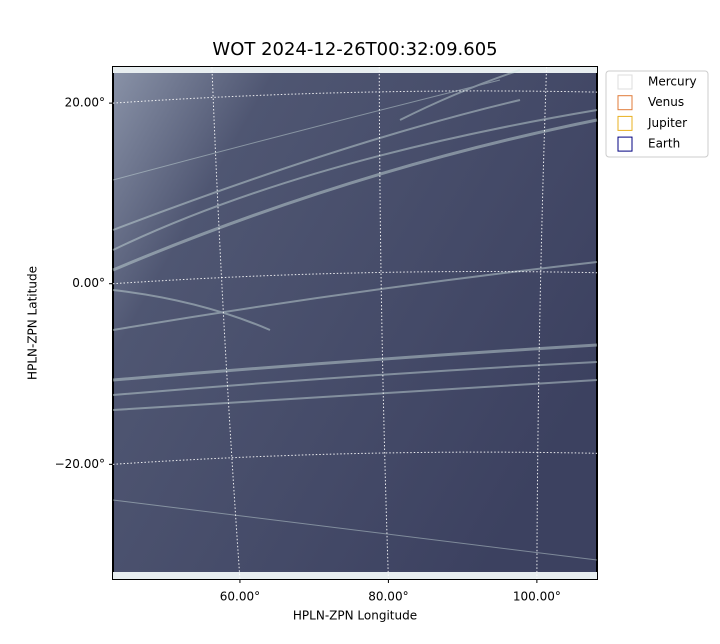  What do you see at coordinates (664, 144) in the screenshot?
I see `legend-label: Earth` at bounding box center [664, 144].